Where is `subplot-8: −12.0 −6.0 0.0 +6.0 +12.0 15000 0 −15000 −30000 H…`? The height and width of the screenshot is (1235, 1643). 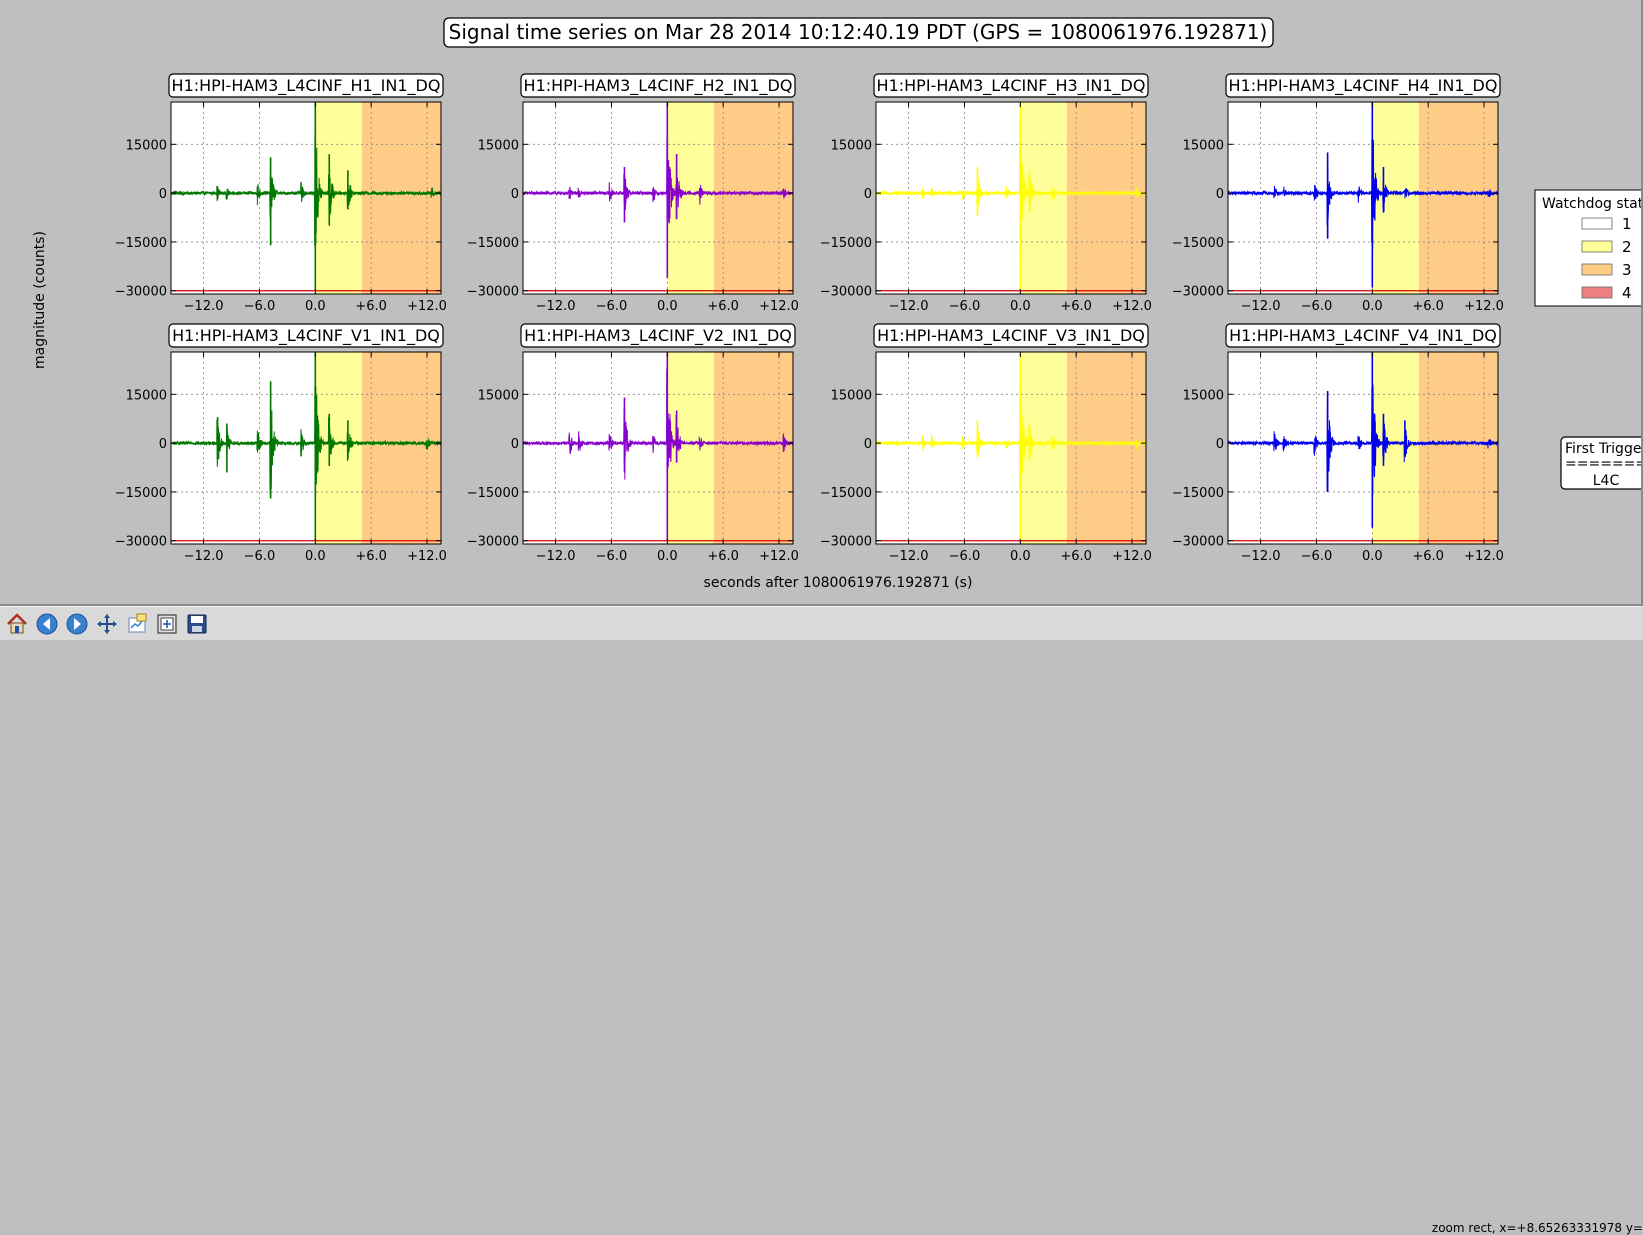
subplot-8: −12.0 −6.0 0.0 +6.0 +12.0 15000 0 −15000 −30000 H… is located at coordinates (1338, 443).